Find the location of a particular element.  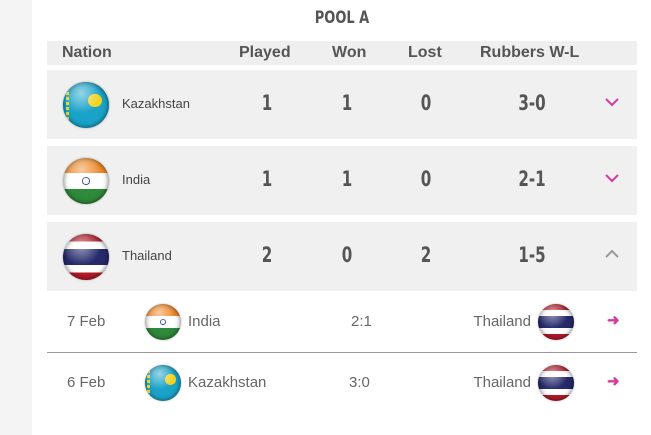

match-date: 7 Feb is located at coordinates (86, 321).